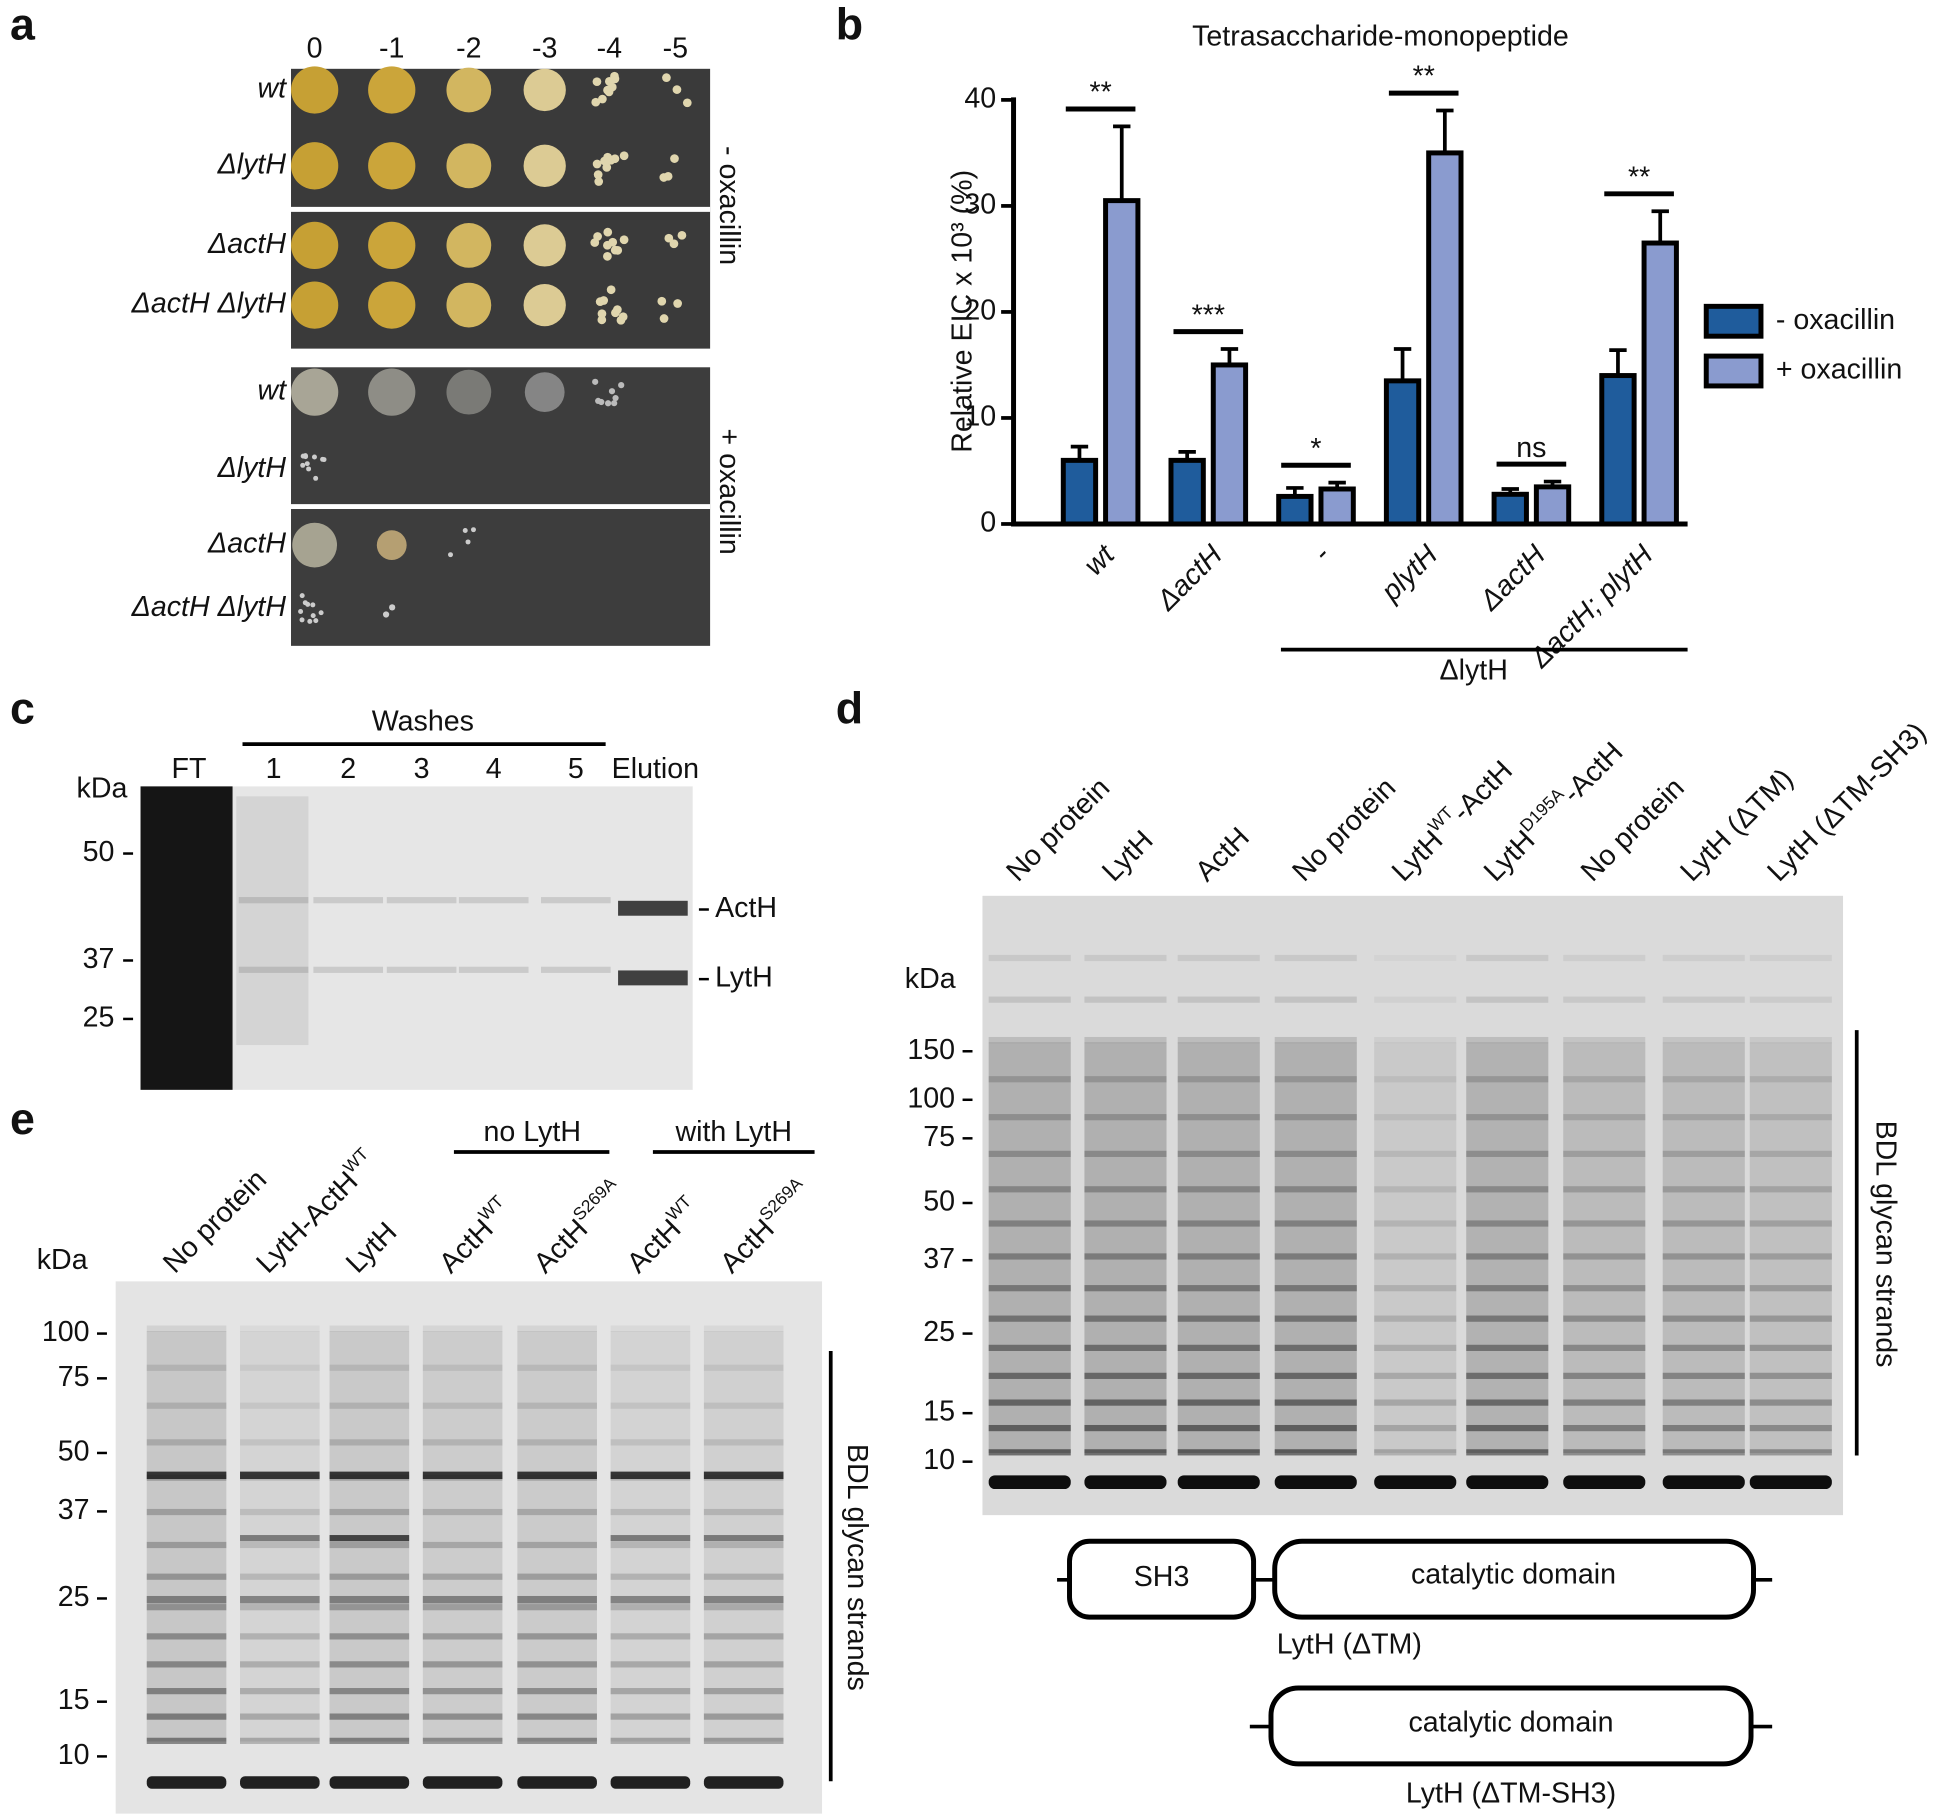 This screenshot has height=1819, width=1950. I want to click on y-axis-label: Relative EIC x 10³ (%), so click(962, 311).